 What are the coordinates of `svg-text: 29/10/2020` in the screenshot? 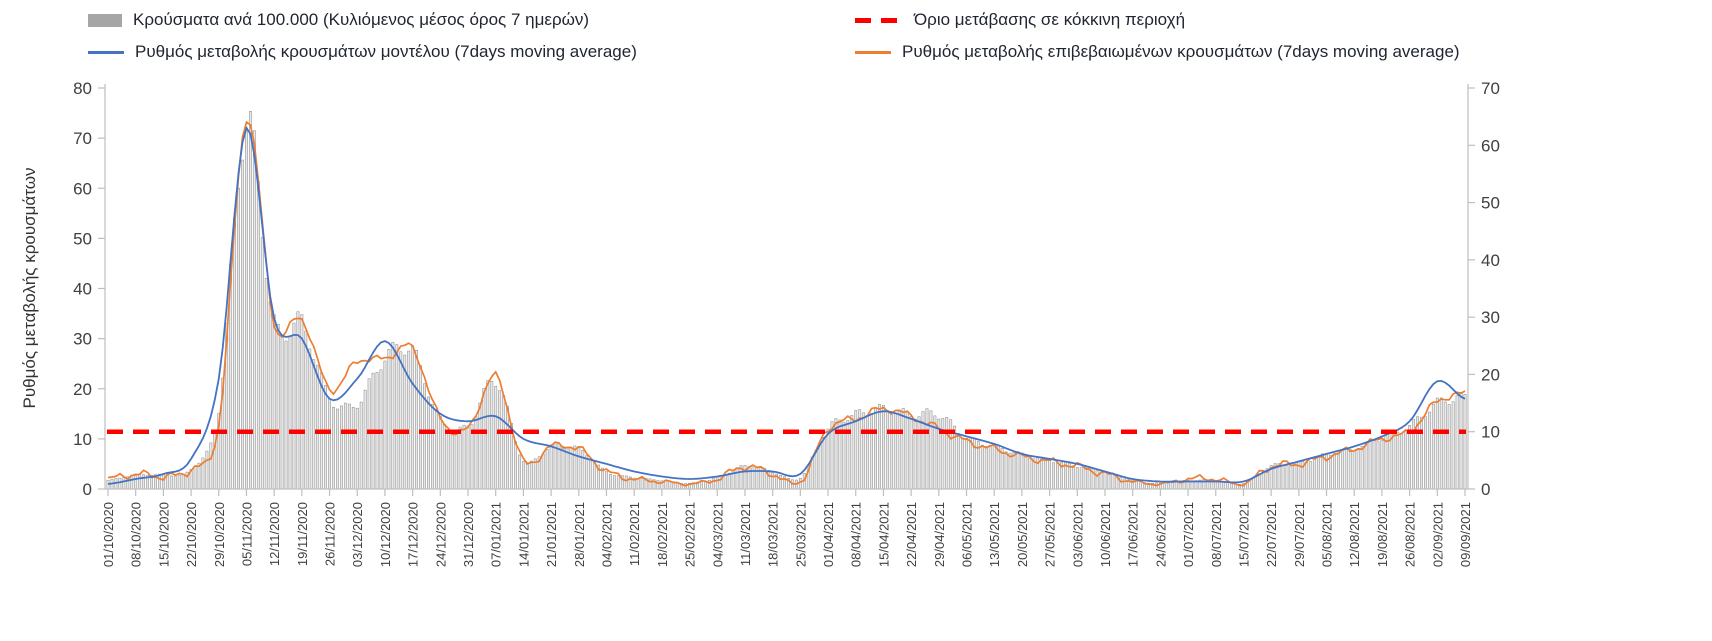 It's located at (219, 534).